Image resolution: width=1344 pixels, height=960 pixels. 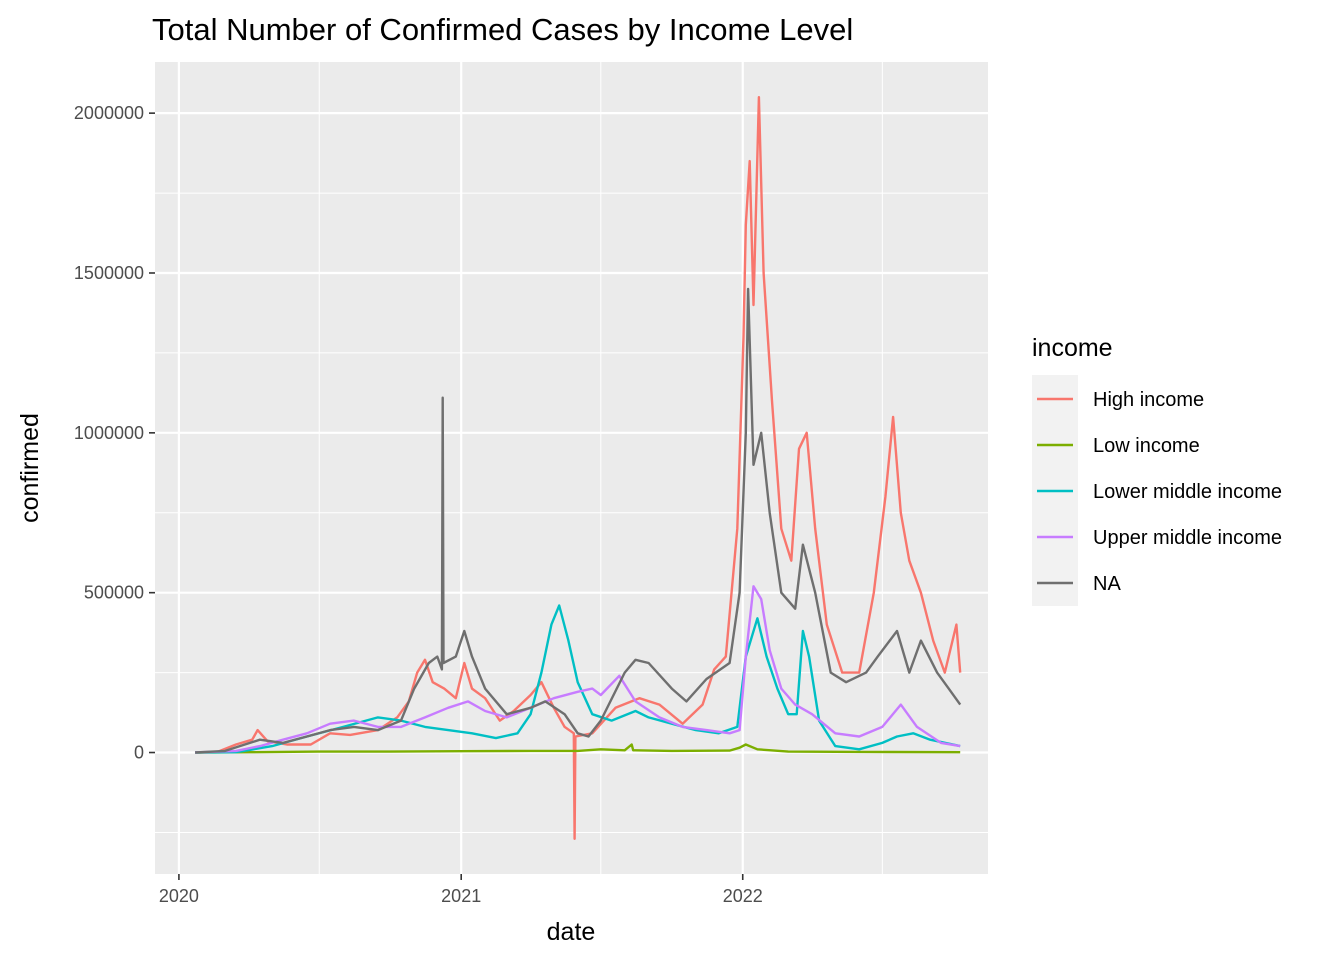 What do you see at coordinates (1187, 492) in the screenshot?
I see `legend-label: Lower middle income` at bounding box center [1187, 492].